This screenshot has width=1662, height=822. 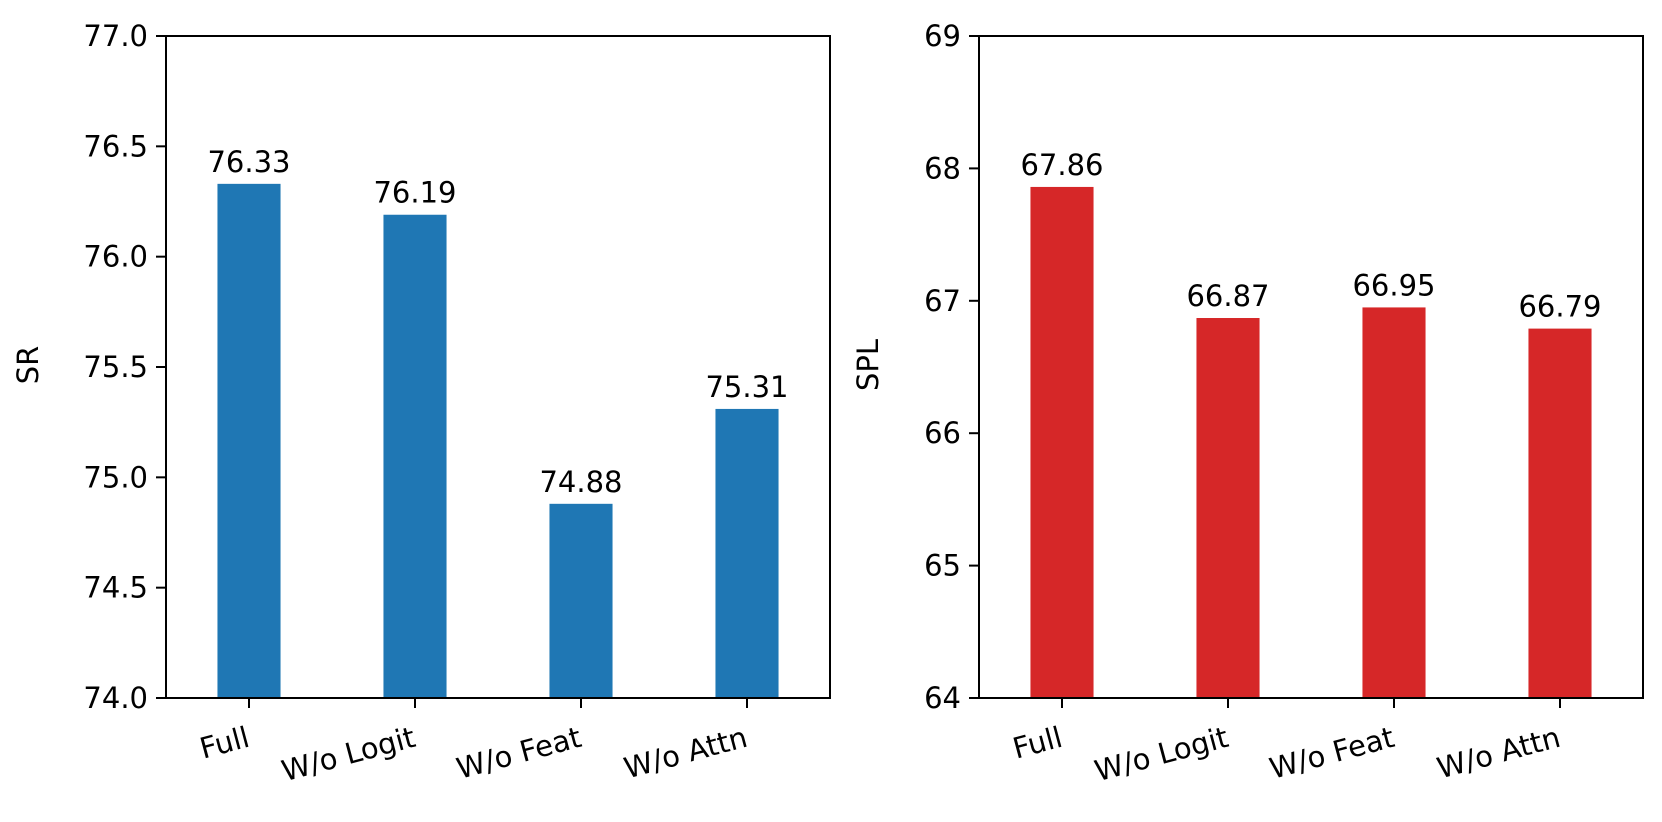 I want to click on sr-y-tick-label: 76.0, so click(x=115, y=257).